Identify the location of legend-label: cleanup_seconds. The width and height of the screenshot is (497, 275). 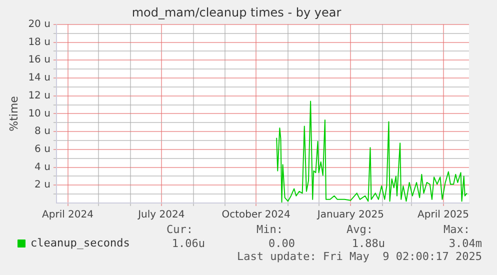
(80, 243).